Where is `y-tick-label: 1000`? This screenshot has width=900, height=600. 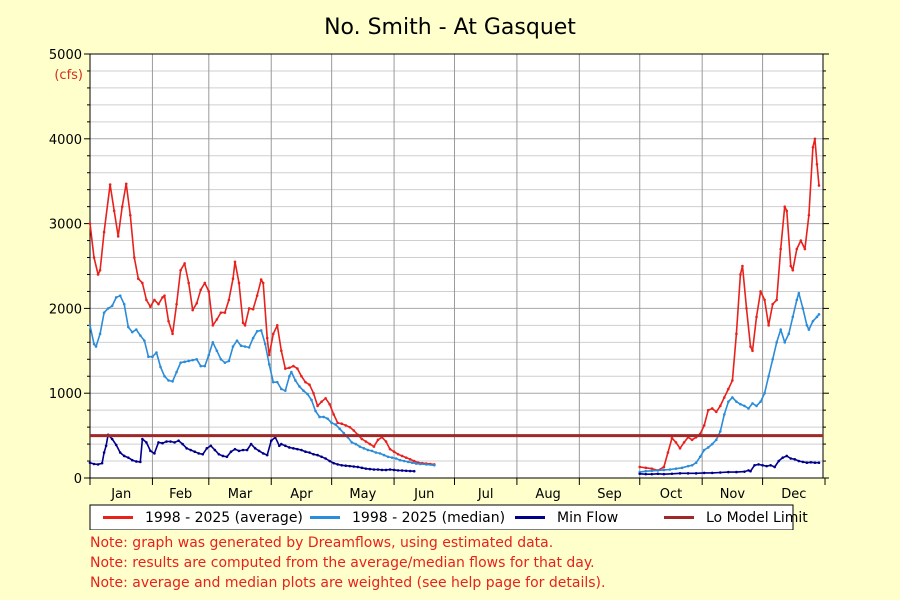 y-tick-label: 1000 is located at coordinates (65, 394).